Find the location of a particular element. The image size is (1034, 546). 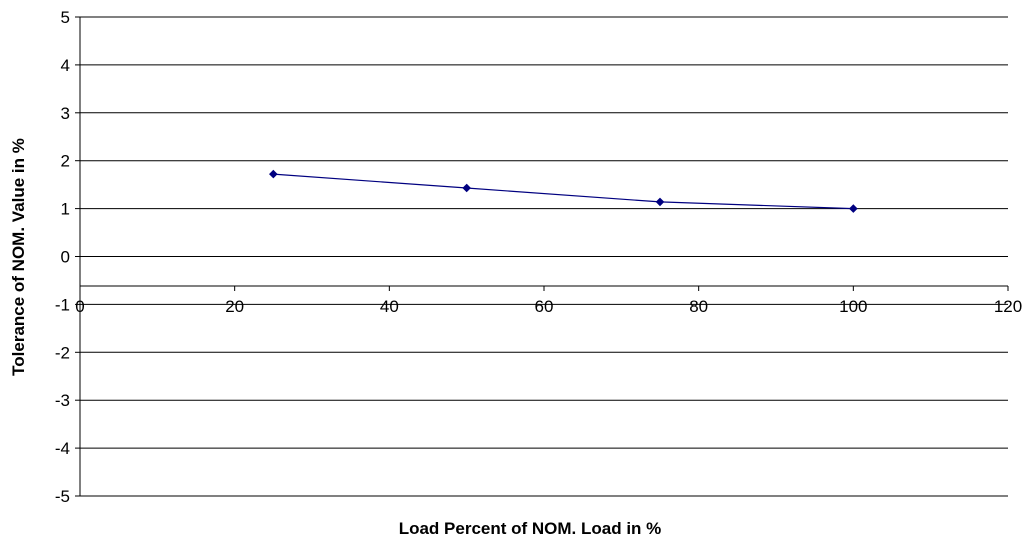

x-tick-label: 40 is located at coordinates (389, 306).